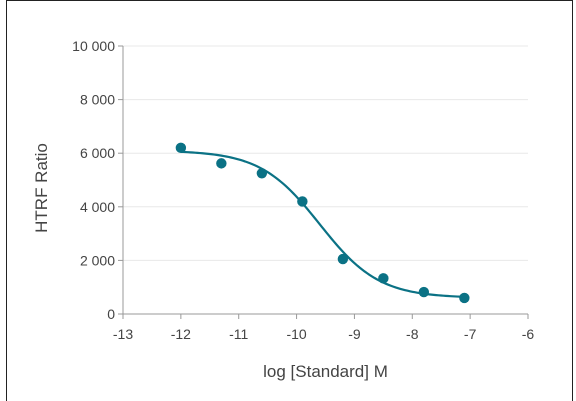 The image size is (576, 401). What do you see at coordinates (238, 334) in the screenshot?
I see `x-tick-label: -11` at bounding box center [238, 334].